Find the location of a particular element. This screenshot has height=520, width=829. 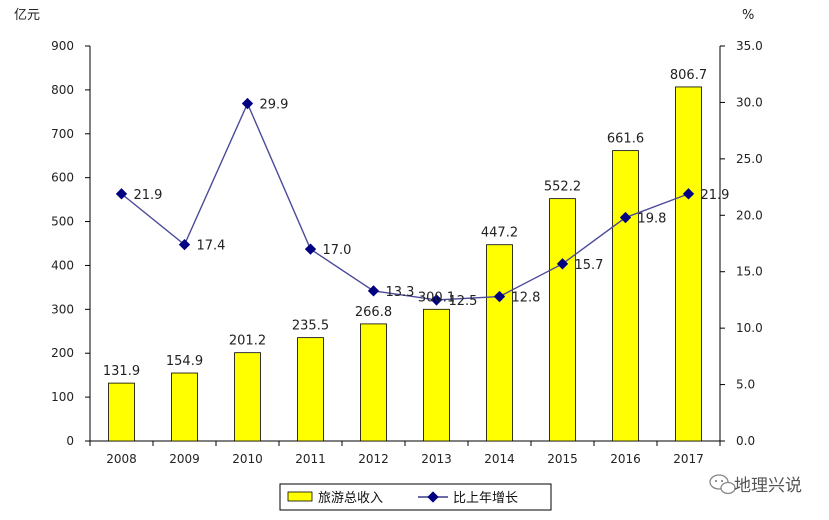

right-tick-label: 15.0 is located at coordinates (749, 272).